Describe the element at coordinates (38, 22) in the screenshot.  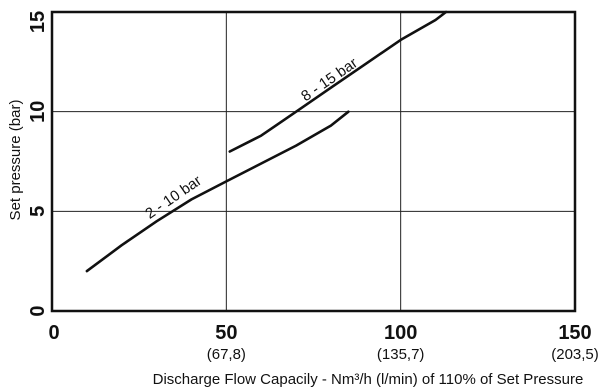
I see `y-tick-label: 15` at that location.